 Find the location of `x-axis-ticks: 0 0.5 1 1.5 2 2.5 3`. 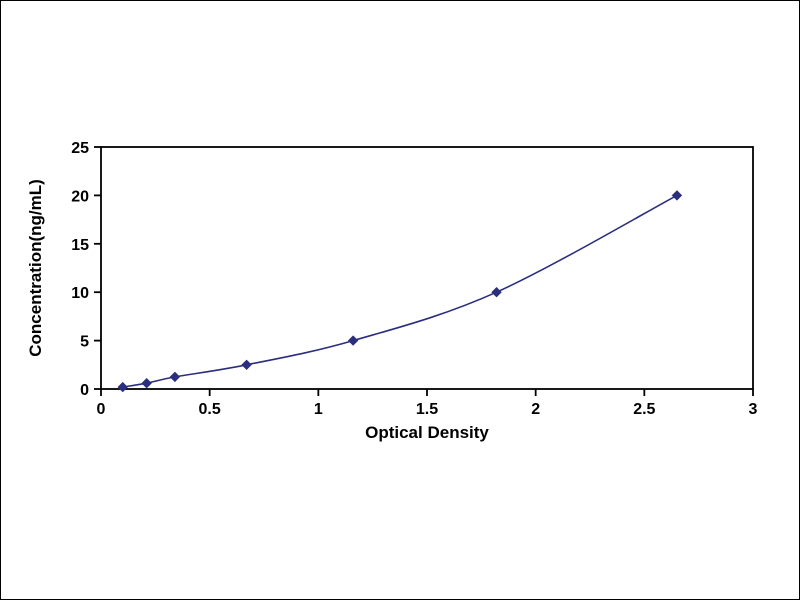

x-axis-ticks: 0 0.5 1 1.5 2 2.5 3 is located at coordinates (427, 403).